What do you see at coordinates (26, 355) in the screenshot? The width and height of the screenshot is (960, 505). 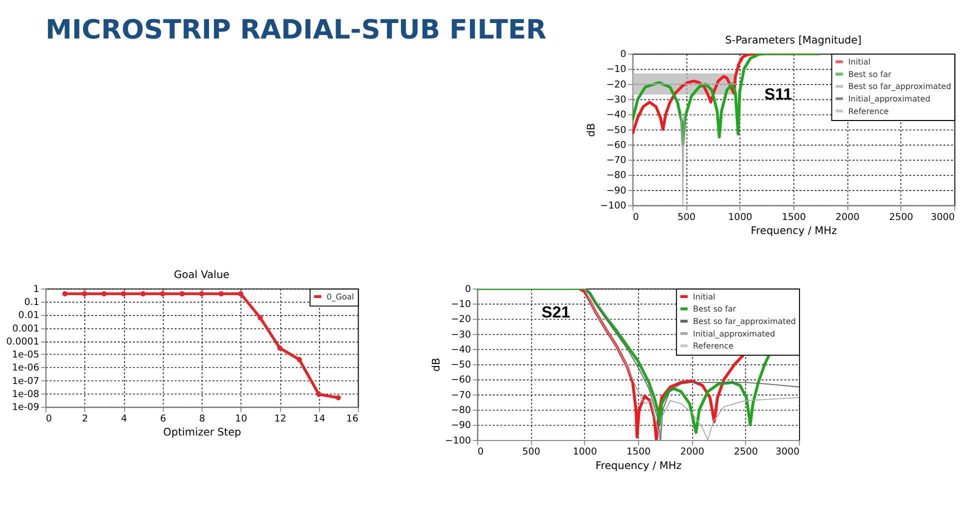 I see `y-tick-label: 1e-05` at bounding box center [26, 355].